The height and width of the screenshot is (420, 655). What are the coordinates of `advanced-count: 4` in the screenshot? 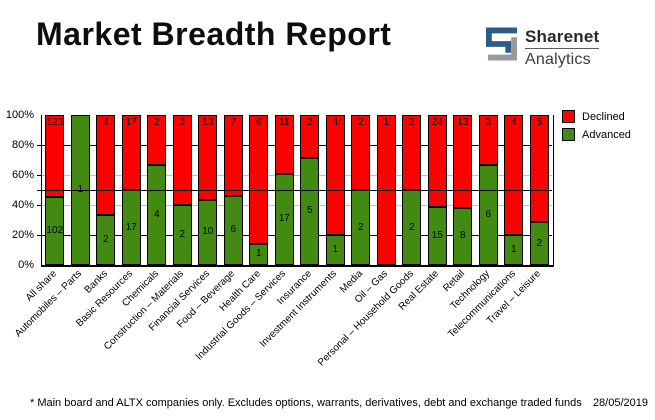 It's located at (156, 214).